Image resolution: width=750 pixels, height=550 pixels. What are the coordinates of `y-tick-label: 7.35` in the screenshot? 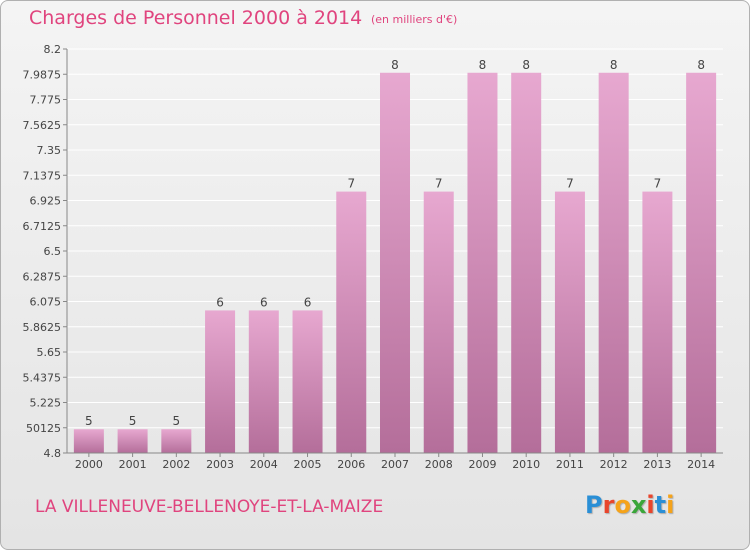 It's located at (49, 150).